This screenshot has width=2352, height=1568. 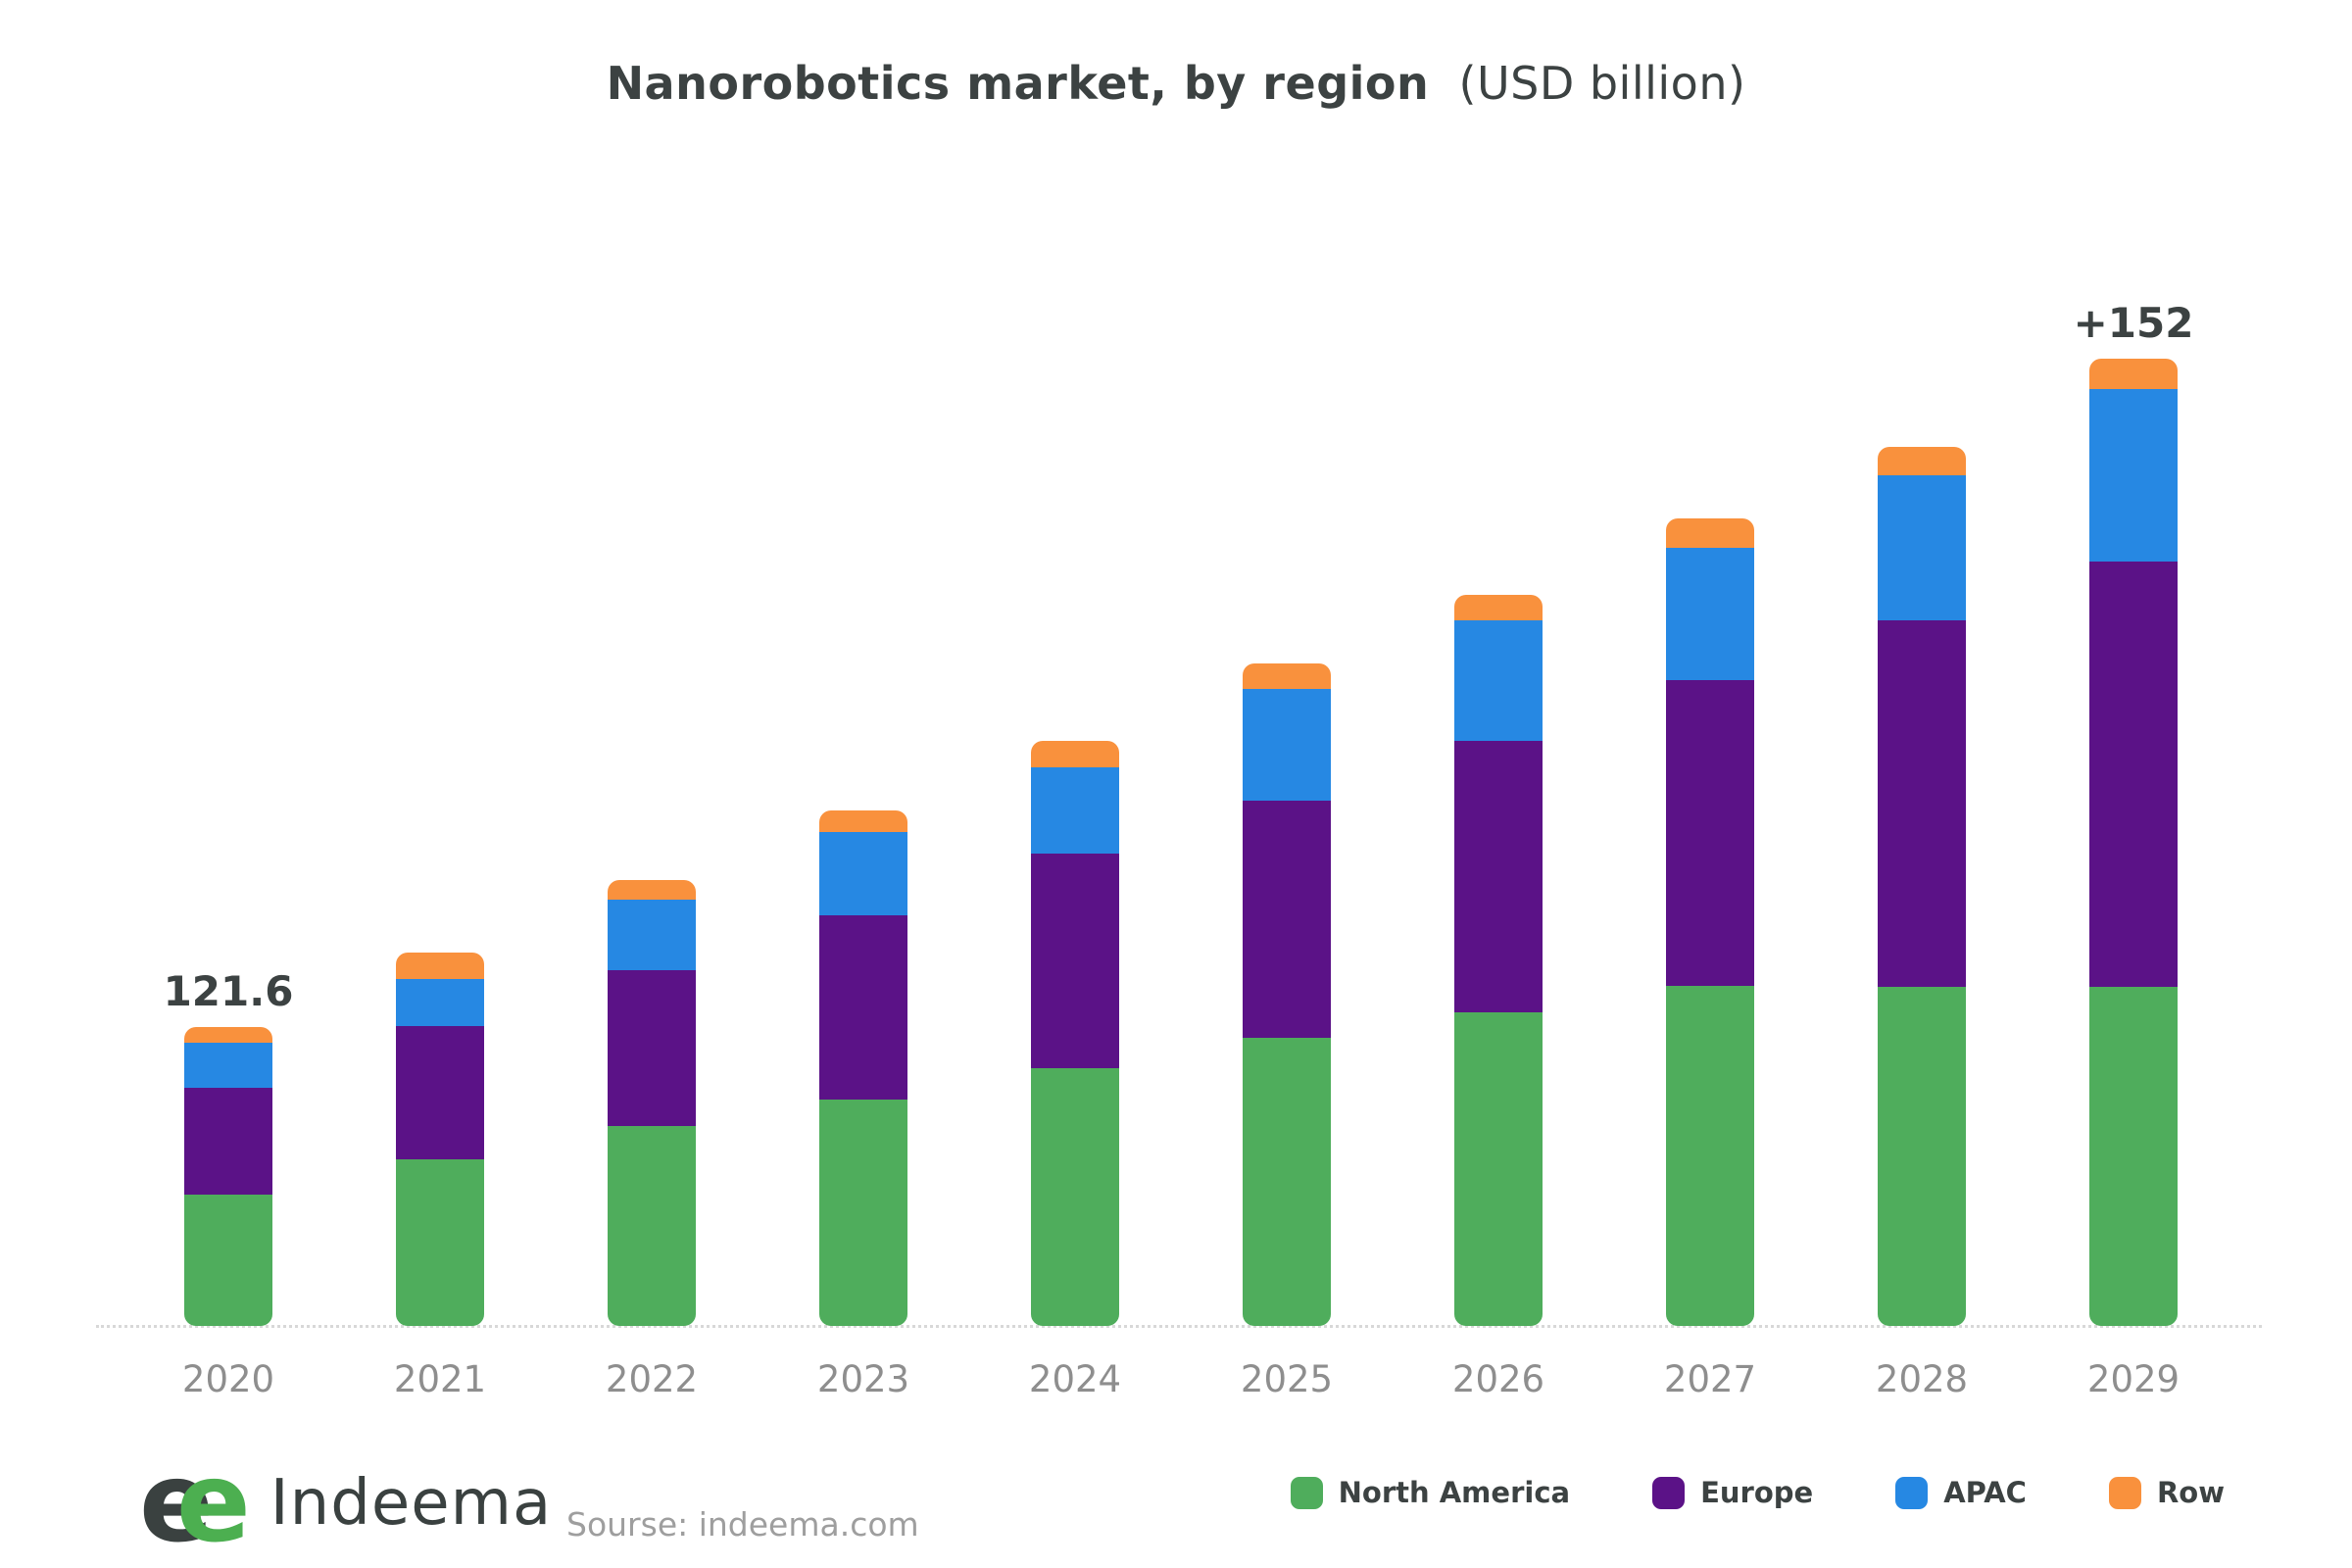 What do you see at coordinates (2133, 322) in the screenshot?
I see `value-annotation-2029: +152` at bounding box center [2133, 322].